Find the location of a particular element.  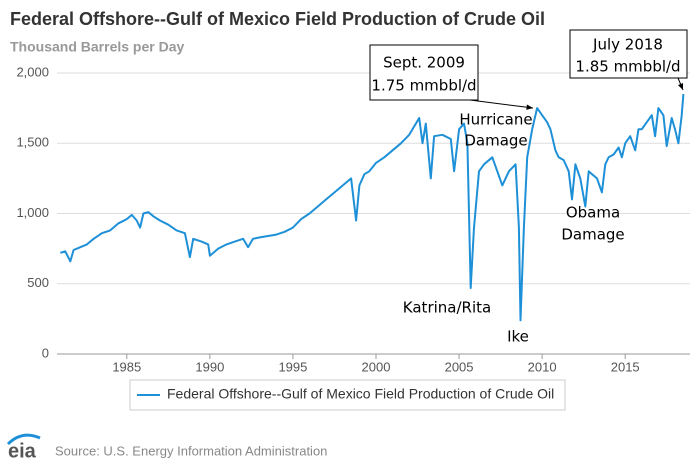

x-tick-label: 2010 is located at coordinates (542, 366).